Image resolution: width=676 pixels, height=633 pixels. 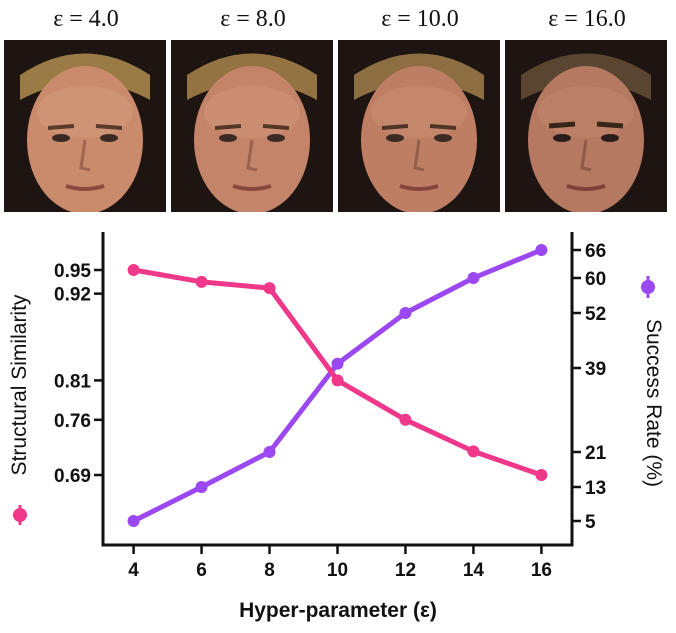 What do you see at coordinates (653, 403) in the screenshot?
I see `right-axis-title: Success Rate (%)` at bounding box center [653, 403].